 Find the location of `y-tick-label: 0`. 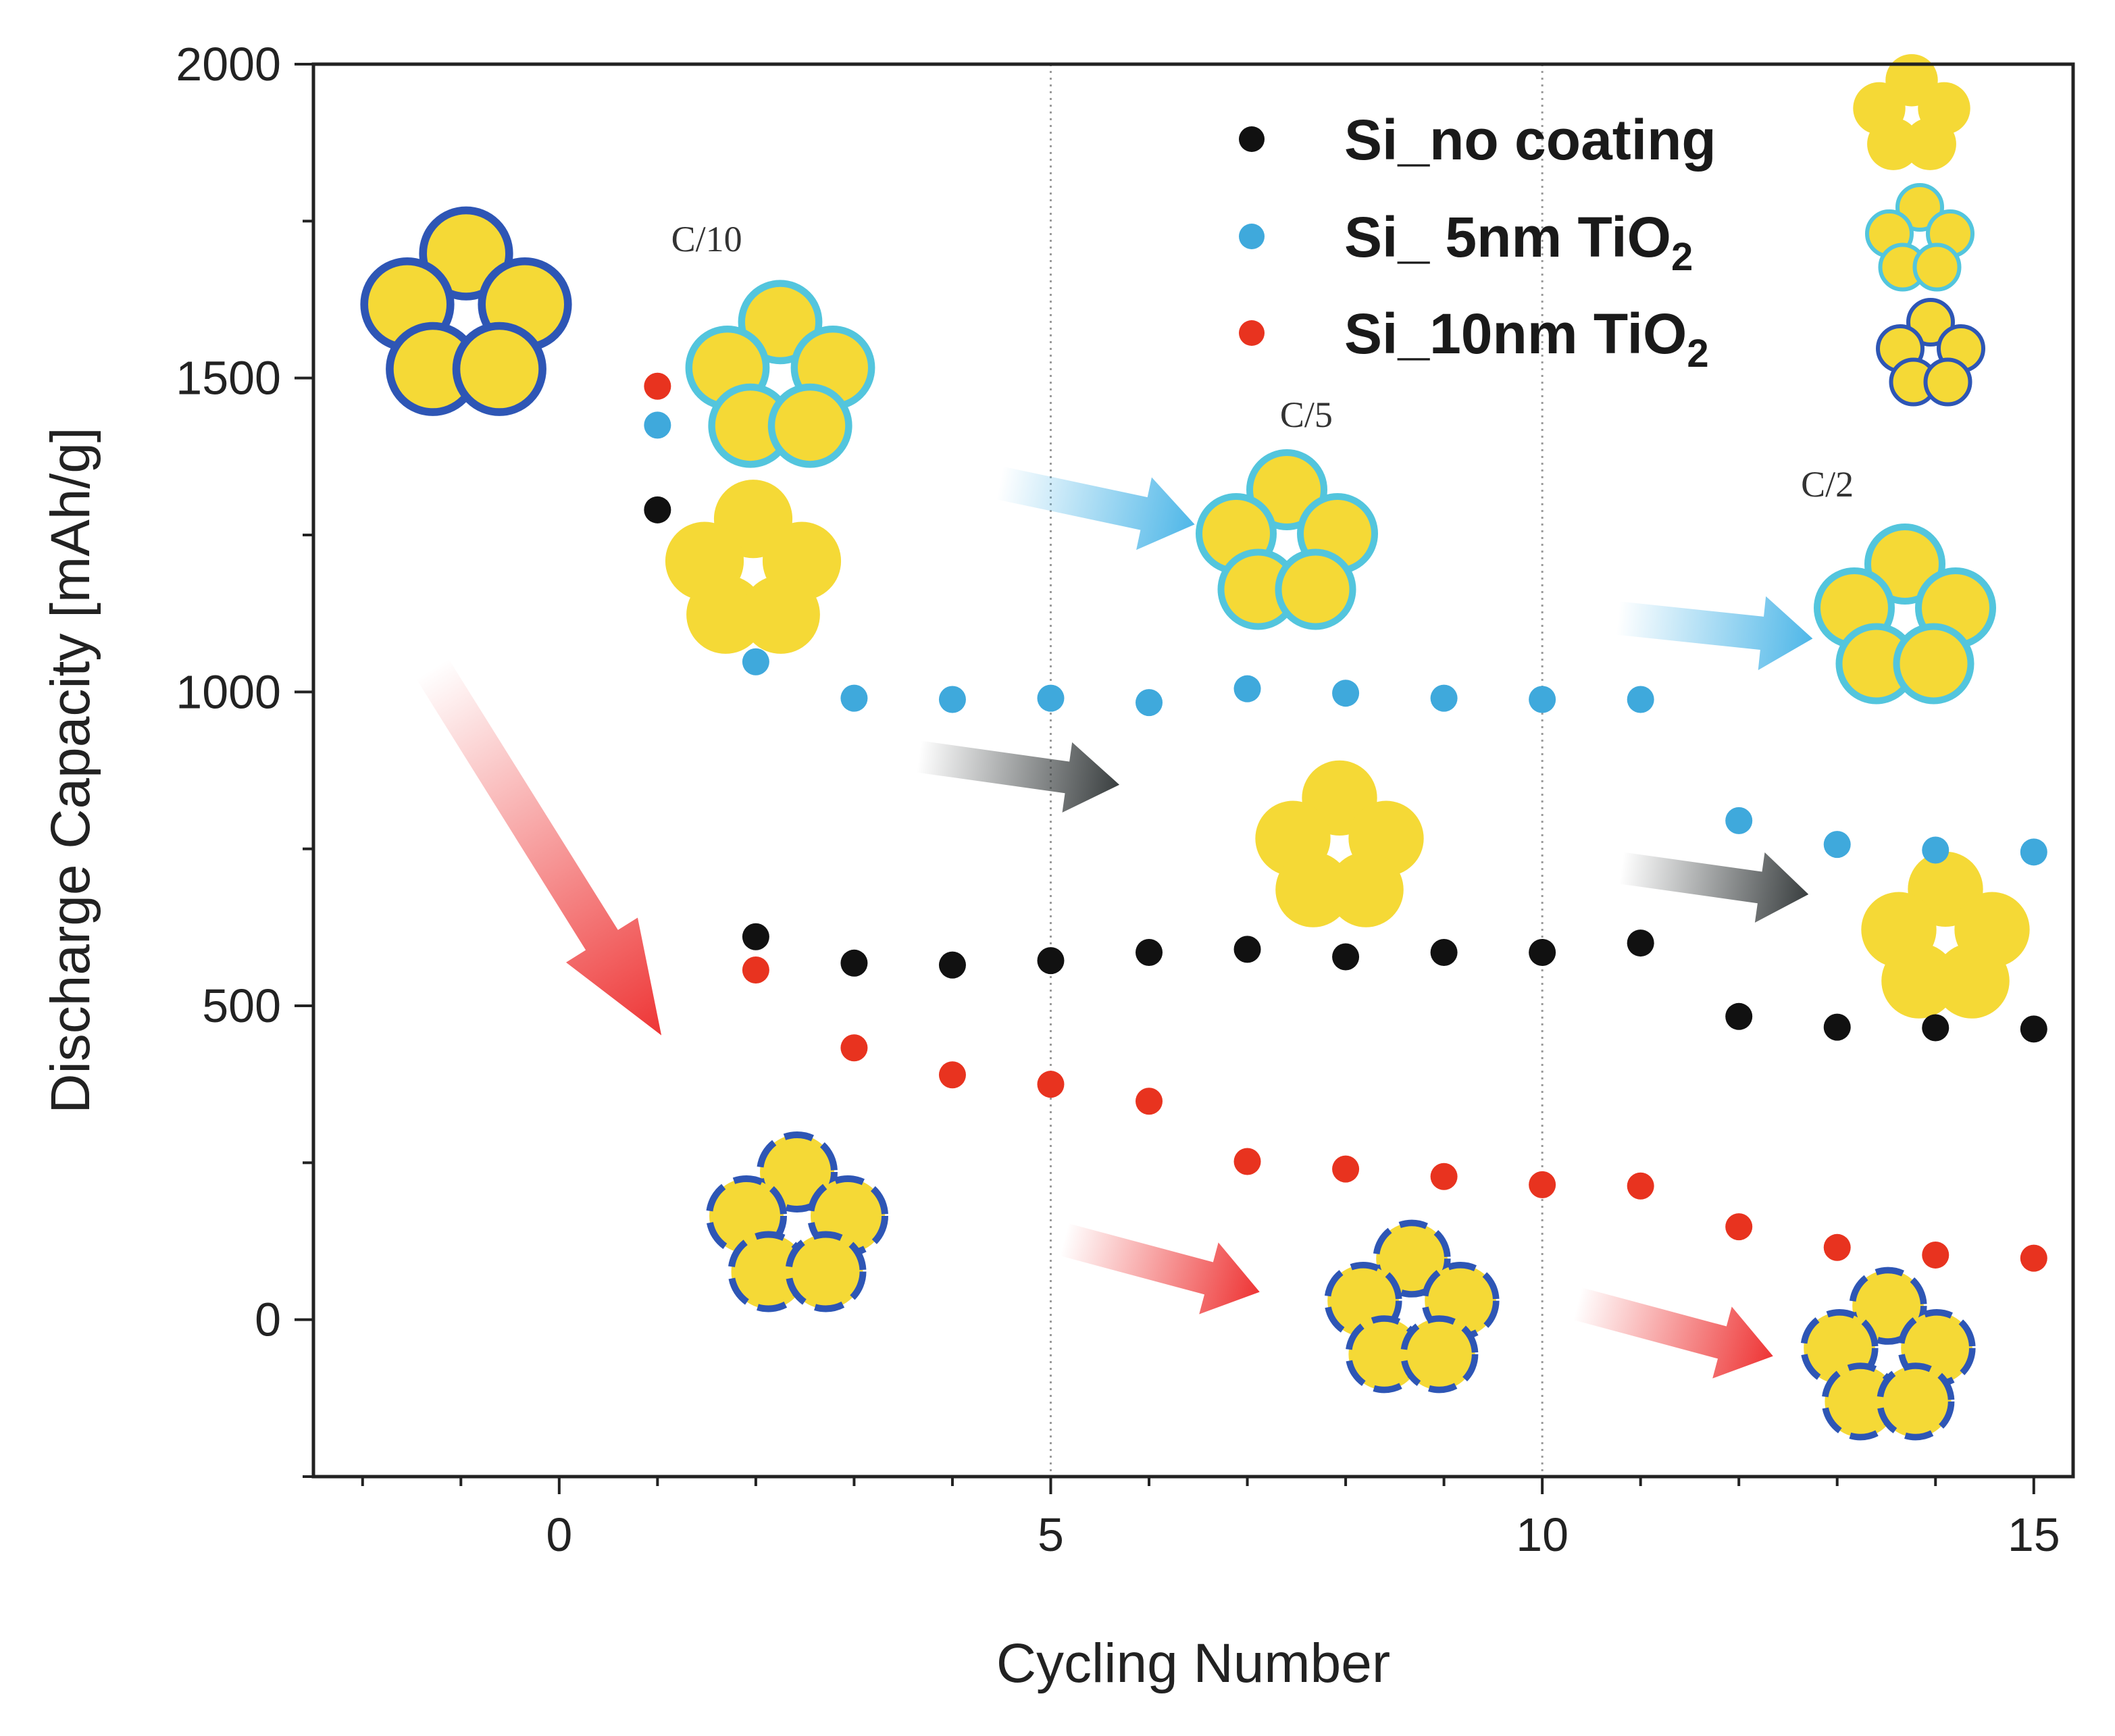

y-tick-label: 0 is located at coordinates (268, 1320).